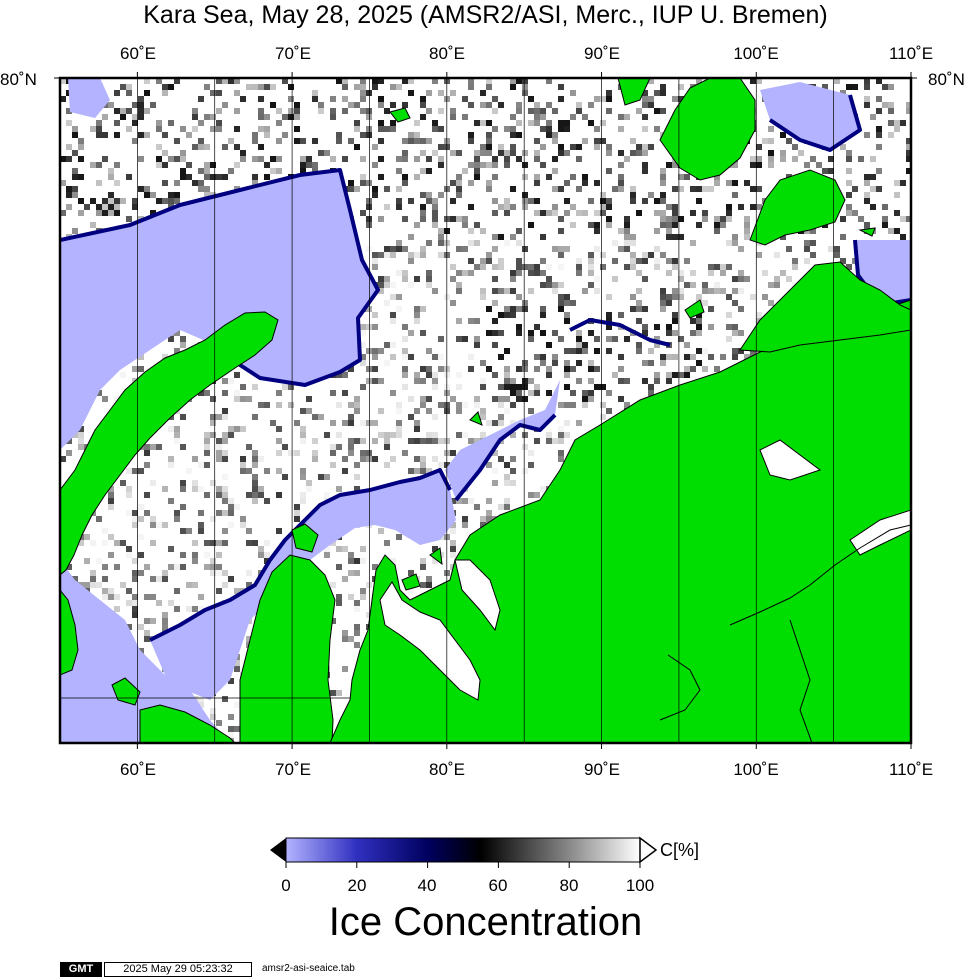  Describe the element at coordinates (187, 723) in the screenshot. I see `mainland-ural` at that location.